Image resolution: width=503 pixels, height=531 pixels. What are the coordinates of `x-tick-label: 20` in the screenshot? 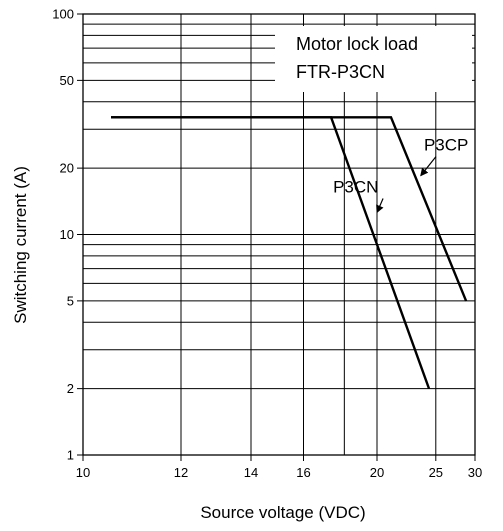 It's located at (377, 472).